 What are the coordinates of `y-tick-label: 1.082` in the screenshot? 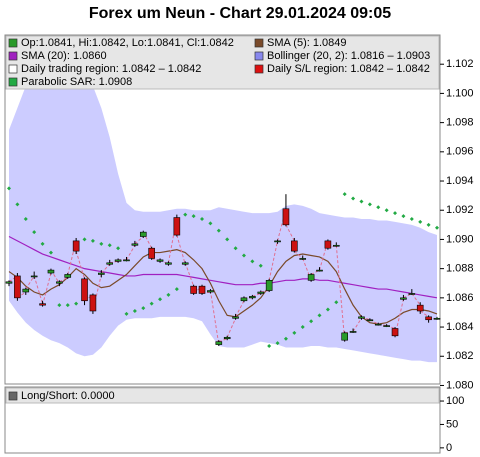 It's located at (460, 356).